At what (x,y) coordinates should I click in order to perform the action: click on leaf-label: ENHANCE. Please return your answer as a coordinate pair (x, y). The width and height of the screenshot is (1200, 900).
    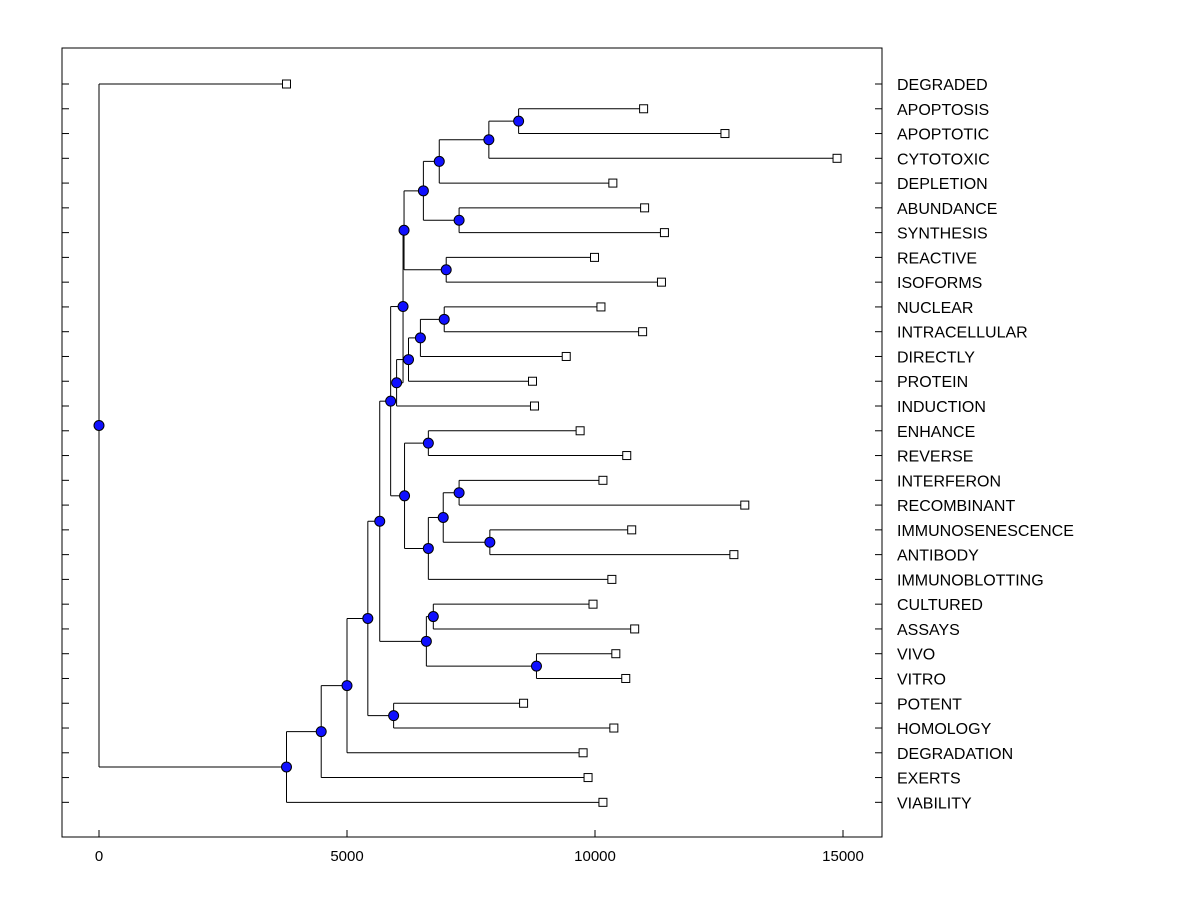
    Looking at the image, I should click on (936, 432).